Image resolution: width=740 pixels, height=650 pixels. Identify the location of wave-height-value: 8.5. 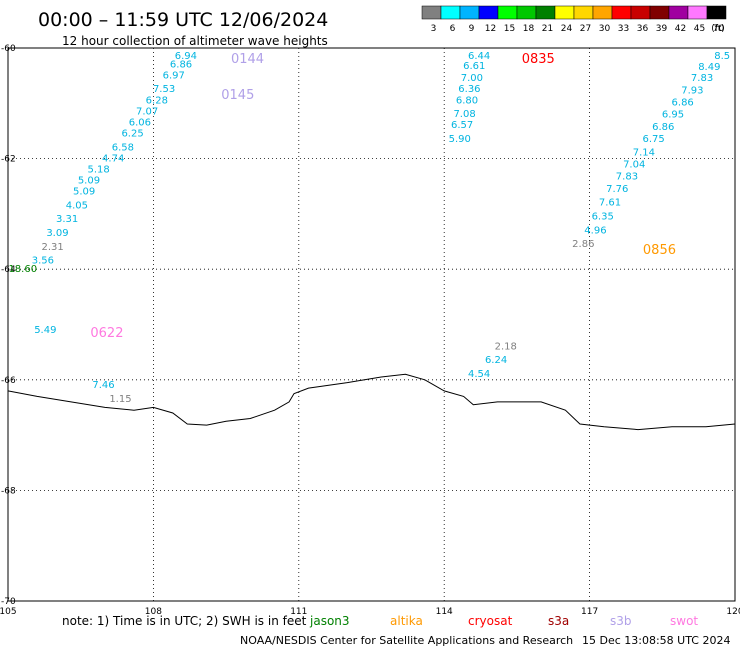
(722, 56).